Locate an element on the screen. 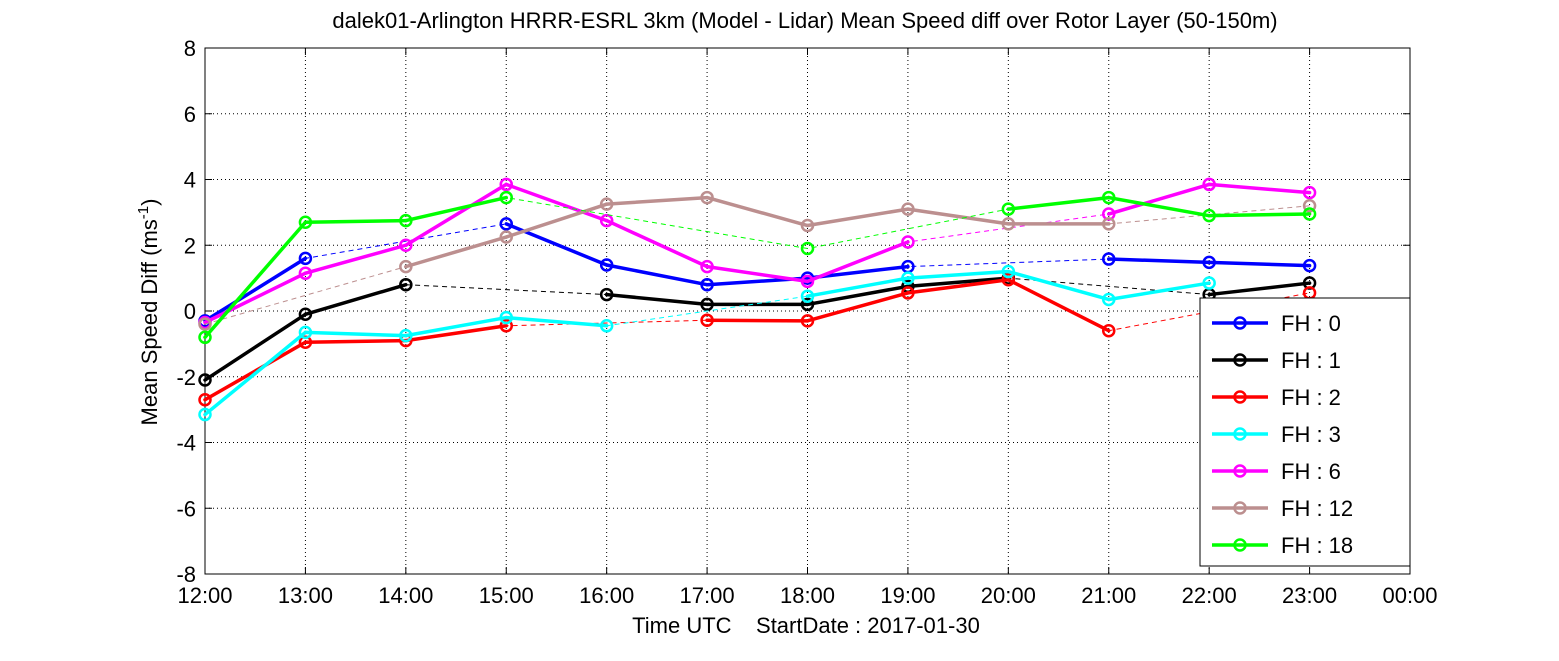  series-dashed-line is located at coordinates (707, 343).